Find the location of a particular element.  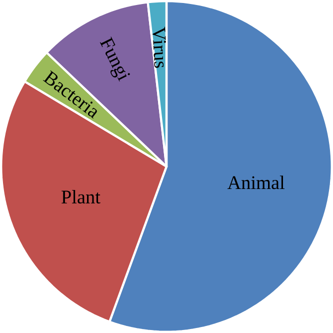

slice-label: Animal is located at coordinates (255, 183).